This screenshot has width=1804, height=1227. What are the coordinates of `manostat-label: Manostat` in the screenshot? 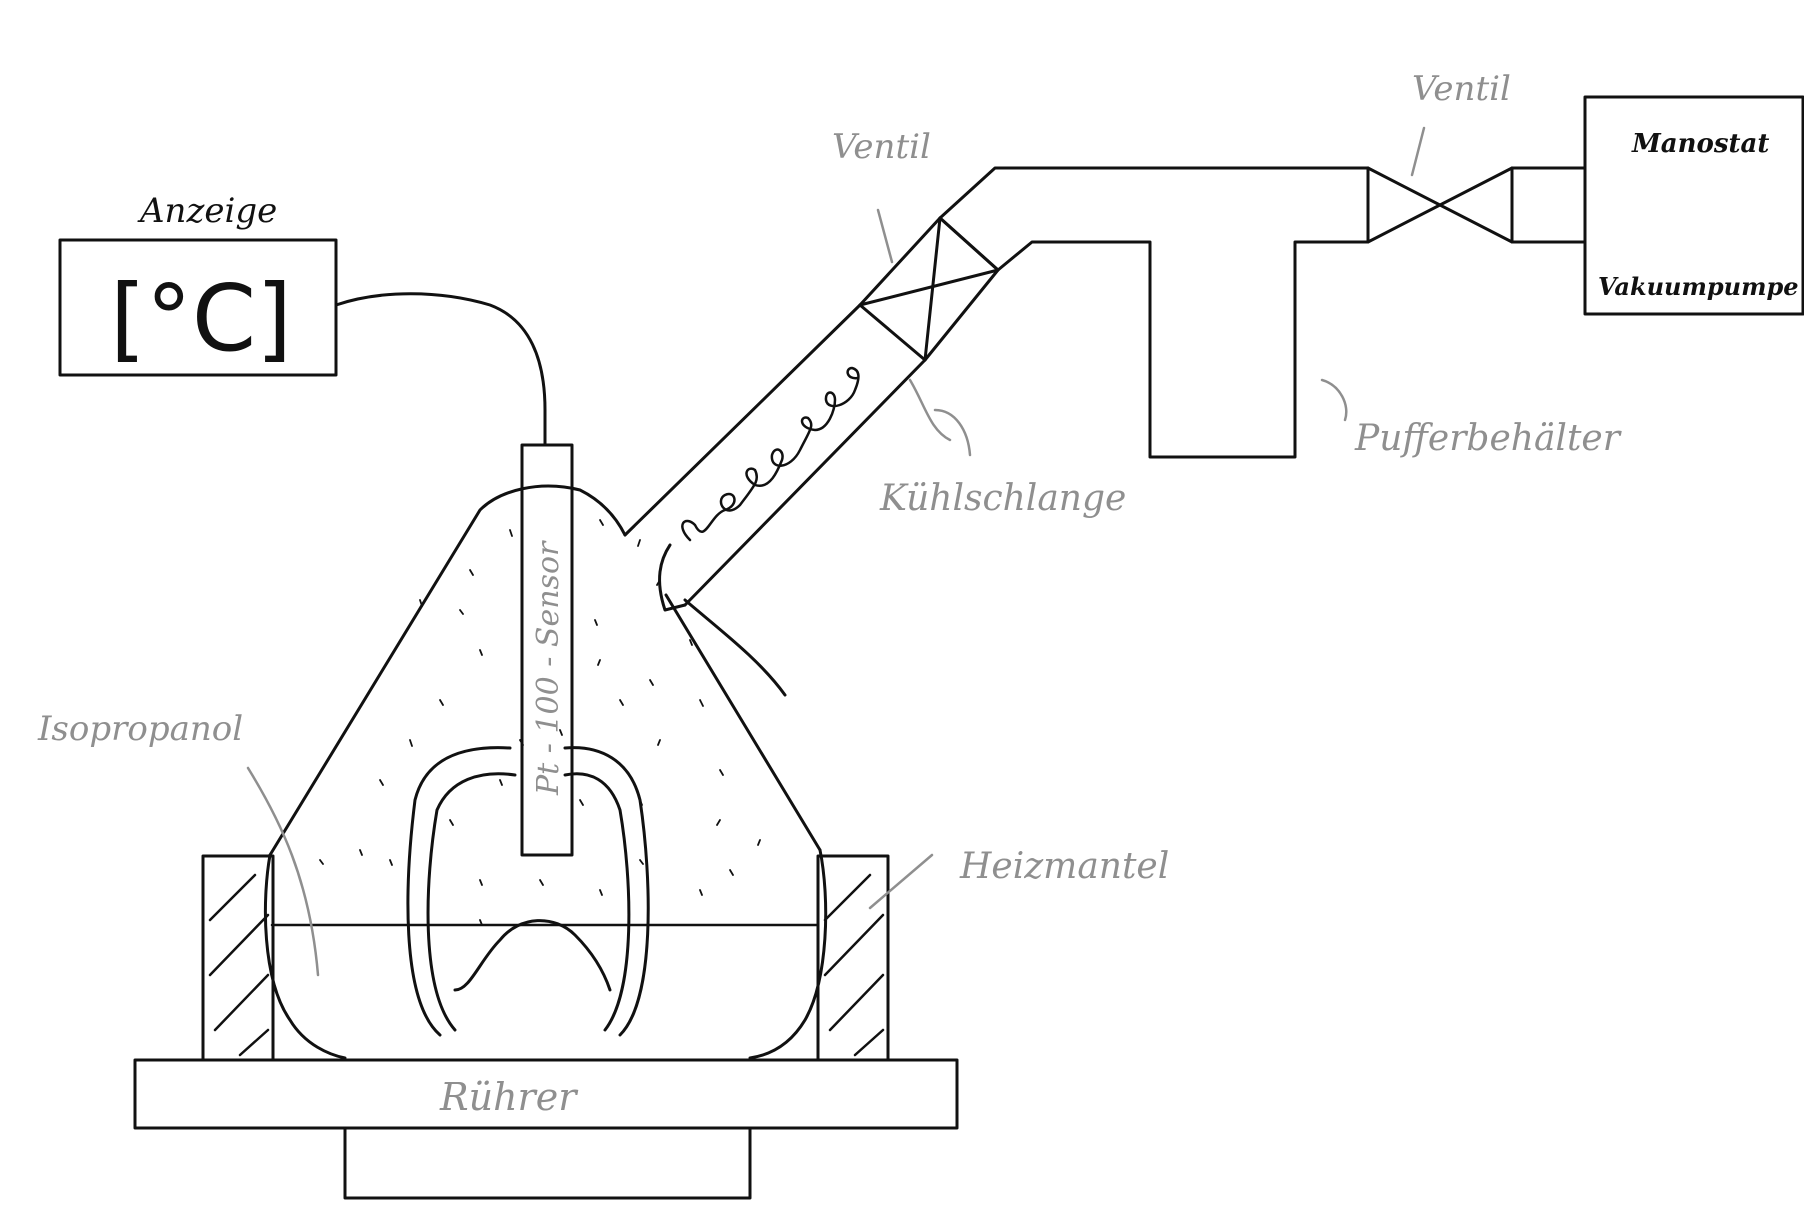 It's located at (1700, 144).